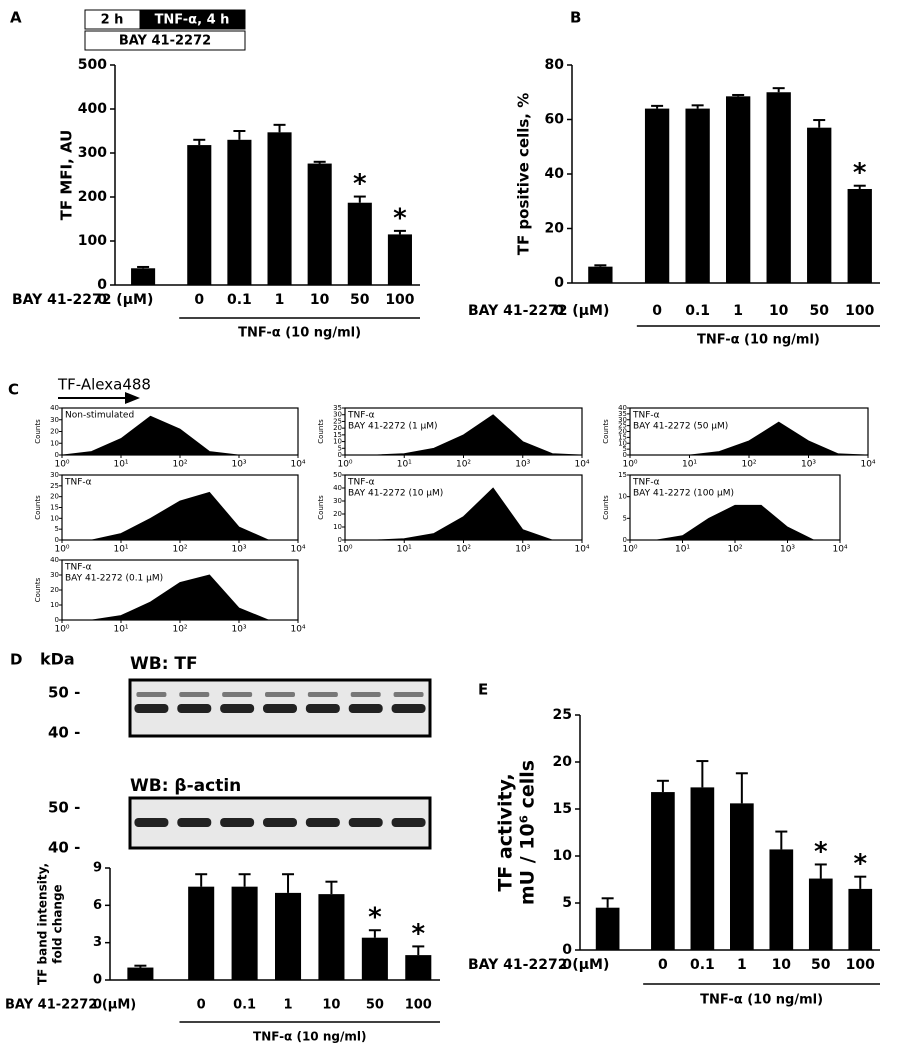 Image resolution: width=900 pixels, height=1050 pixels. I want to click on y-axis-title: TF activity,, so click(506, 832).